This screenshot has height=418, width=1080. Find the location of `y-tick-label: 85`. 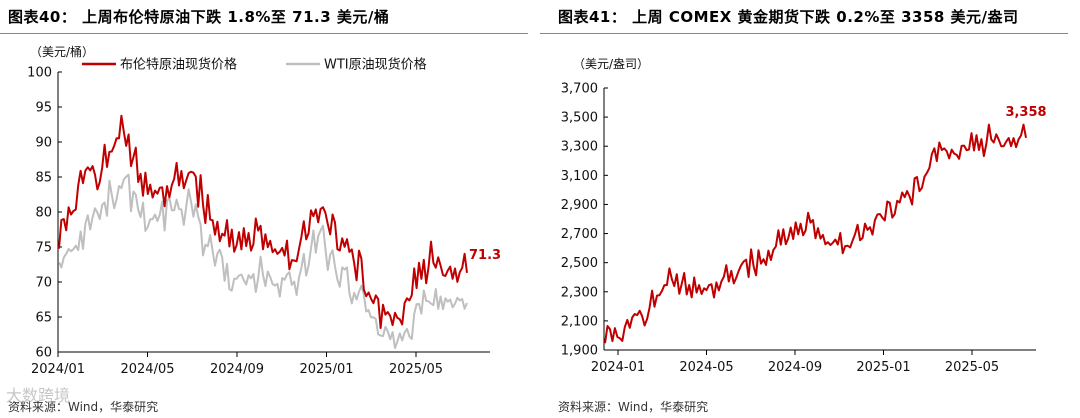

y-tick-label: 85 is located at coordinates (43, 178).